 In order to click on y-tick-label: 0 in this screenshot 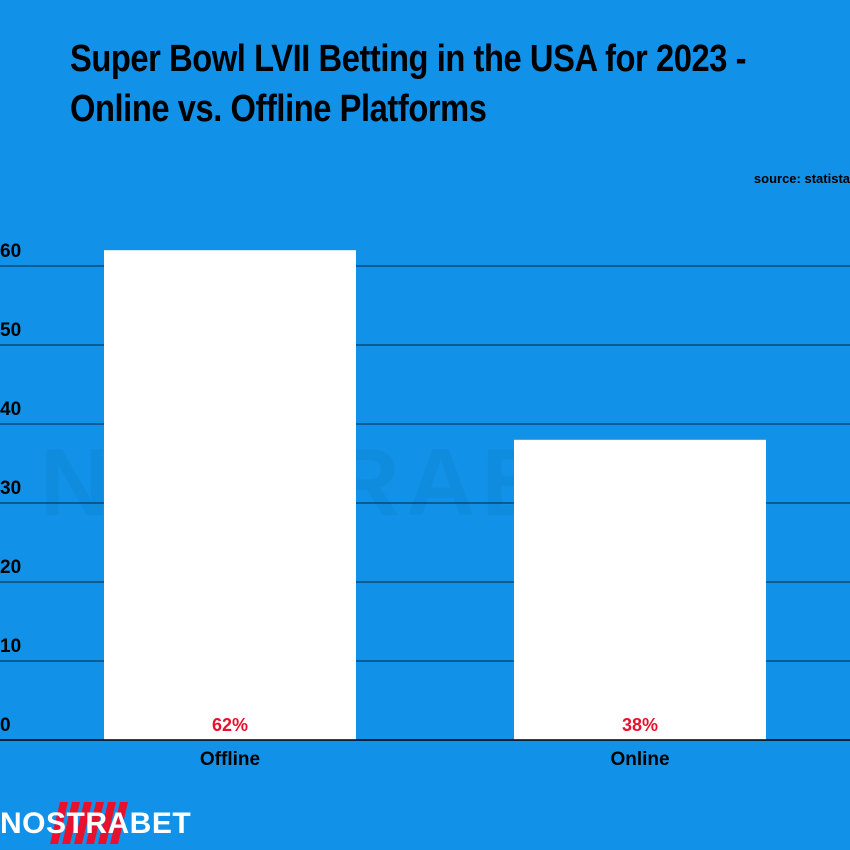, I will do `click(5, 725)`.